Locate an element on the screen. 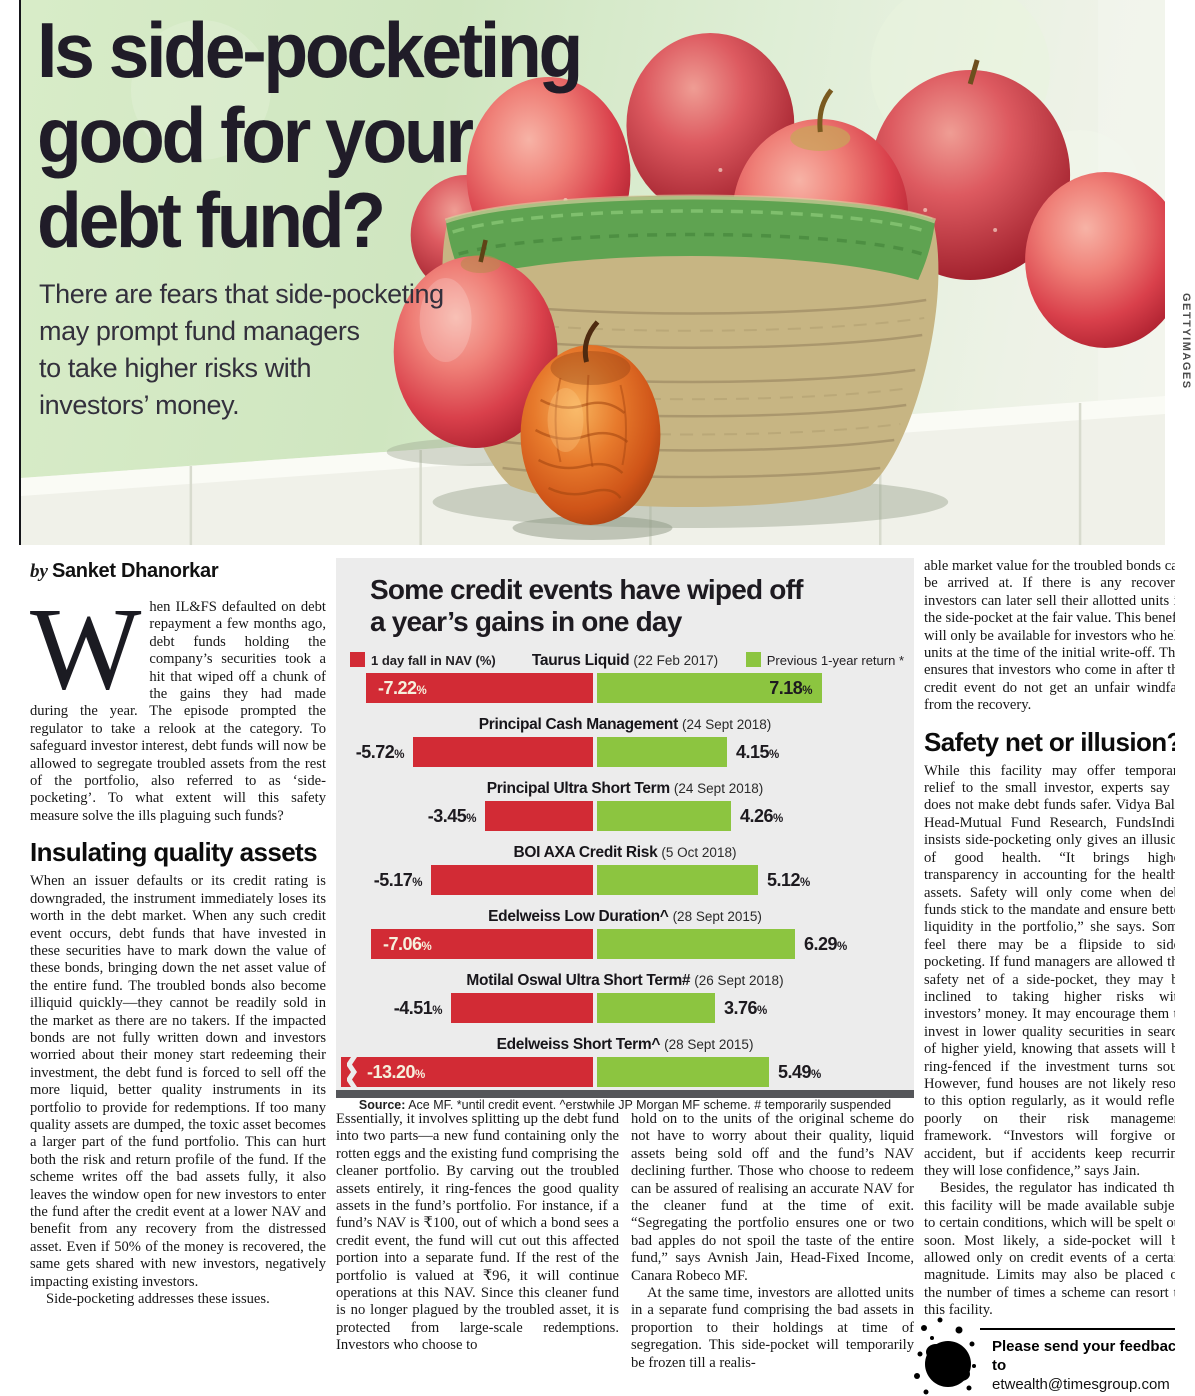  chart-bar-row: -7.22% 7.18% is located at coordinates (625, 688).